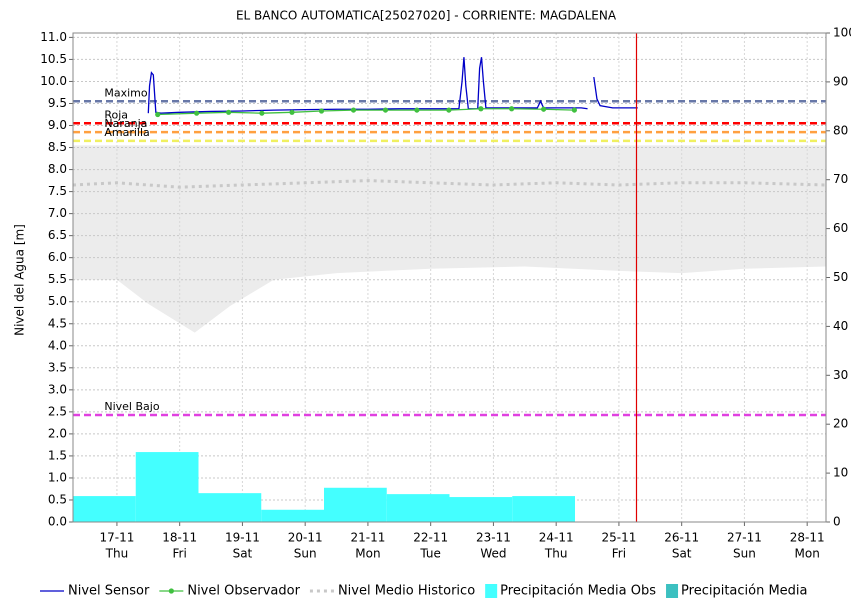 The height and width of the screenshot is (603, 851). What do you see at coordinates (57, 522) in the screenshot?
I see `y-tick-label: 0.0` at bounding box center [57, 522].